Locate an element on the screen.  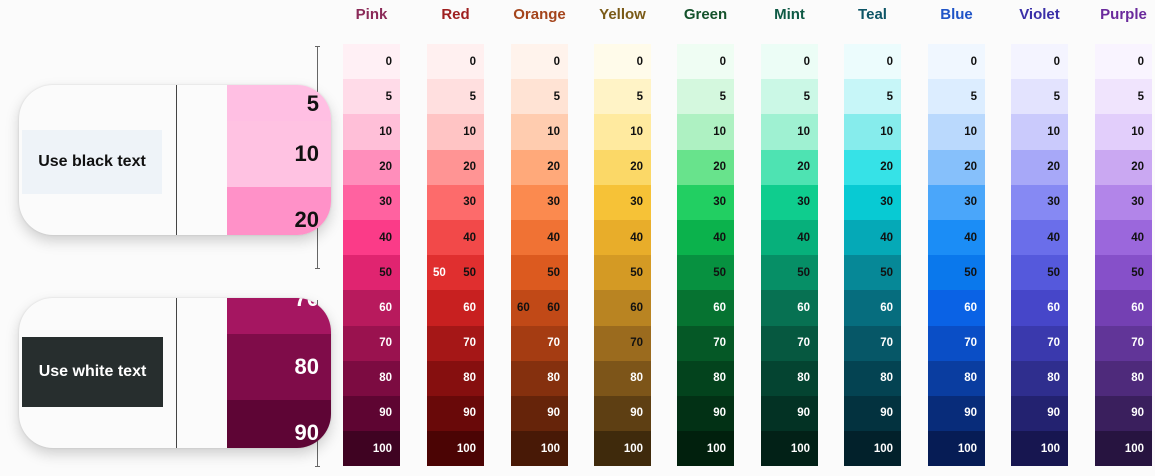
swatch-blue-5: 5 is located at coordinates (956, 97).